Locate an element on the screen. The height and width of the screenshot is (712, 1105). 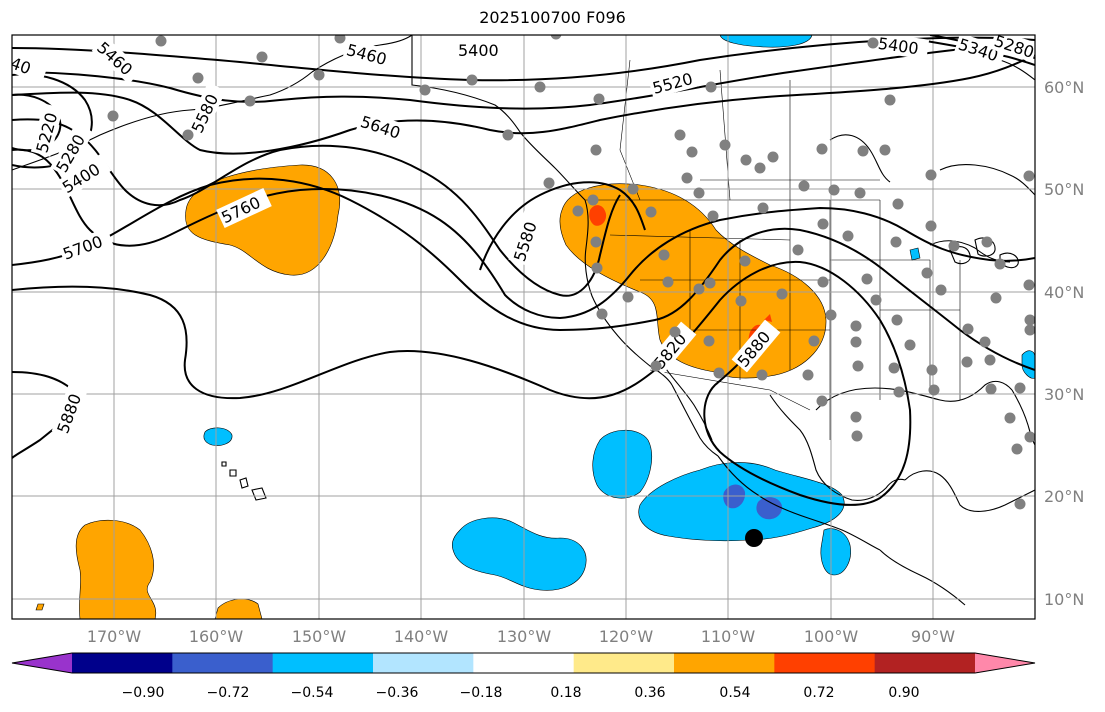
storm-center-marker is located at coordinates (754, 538).